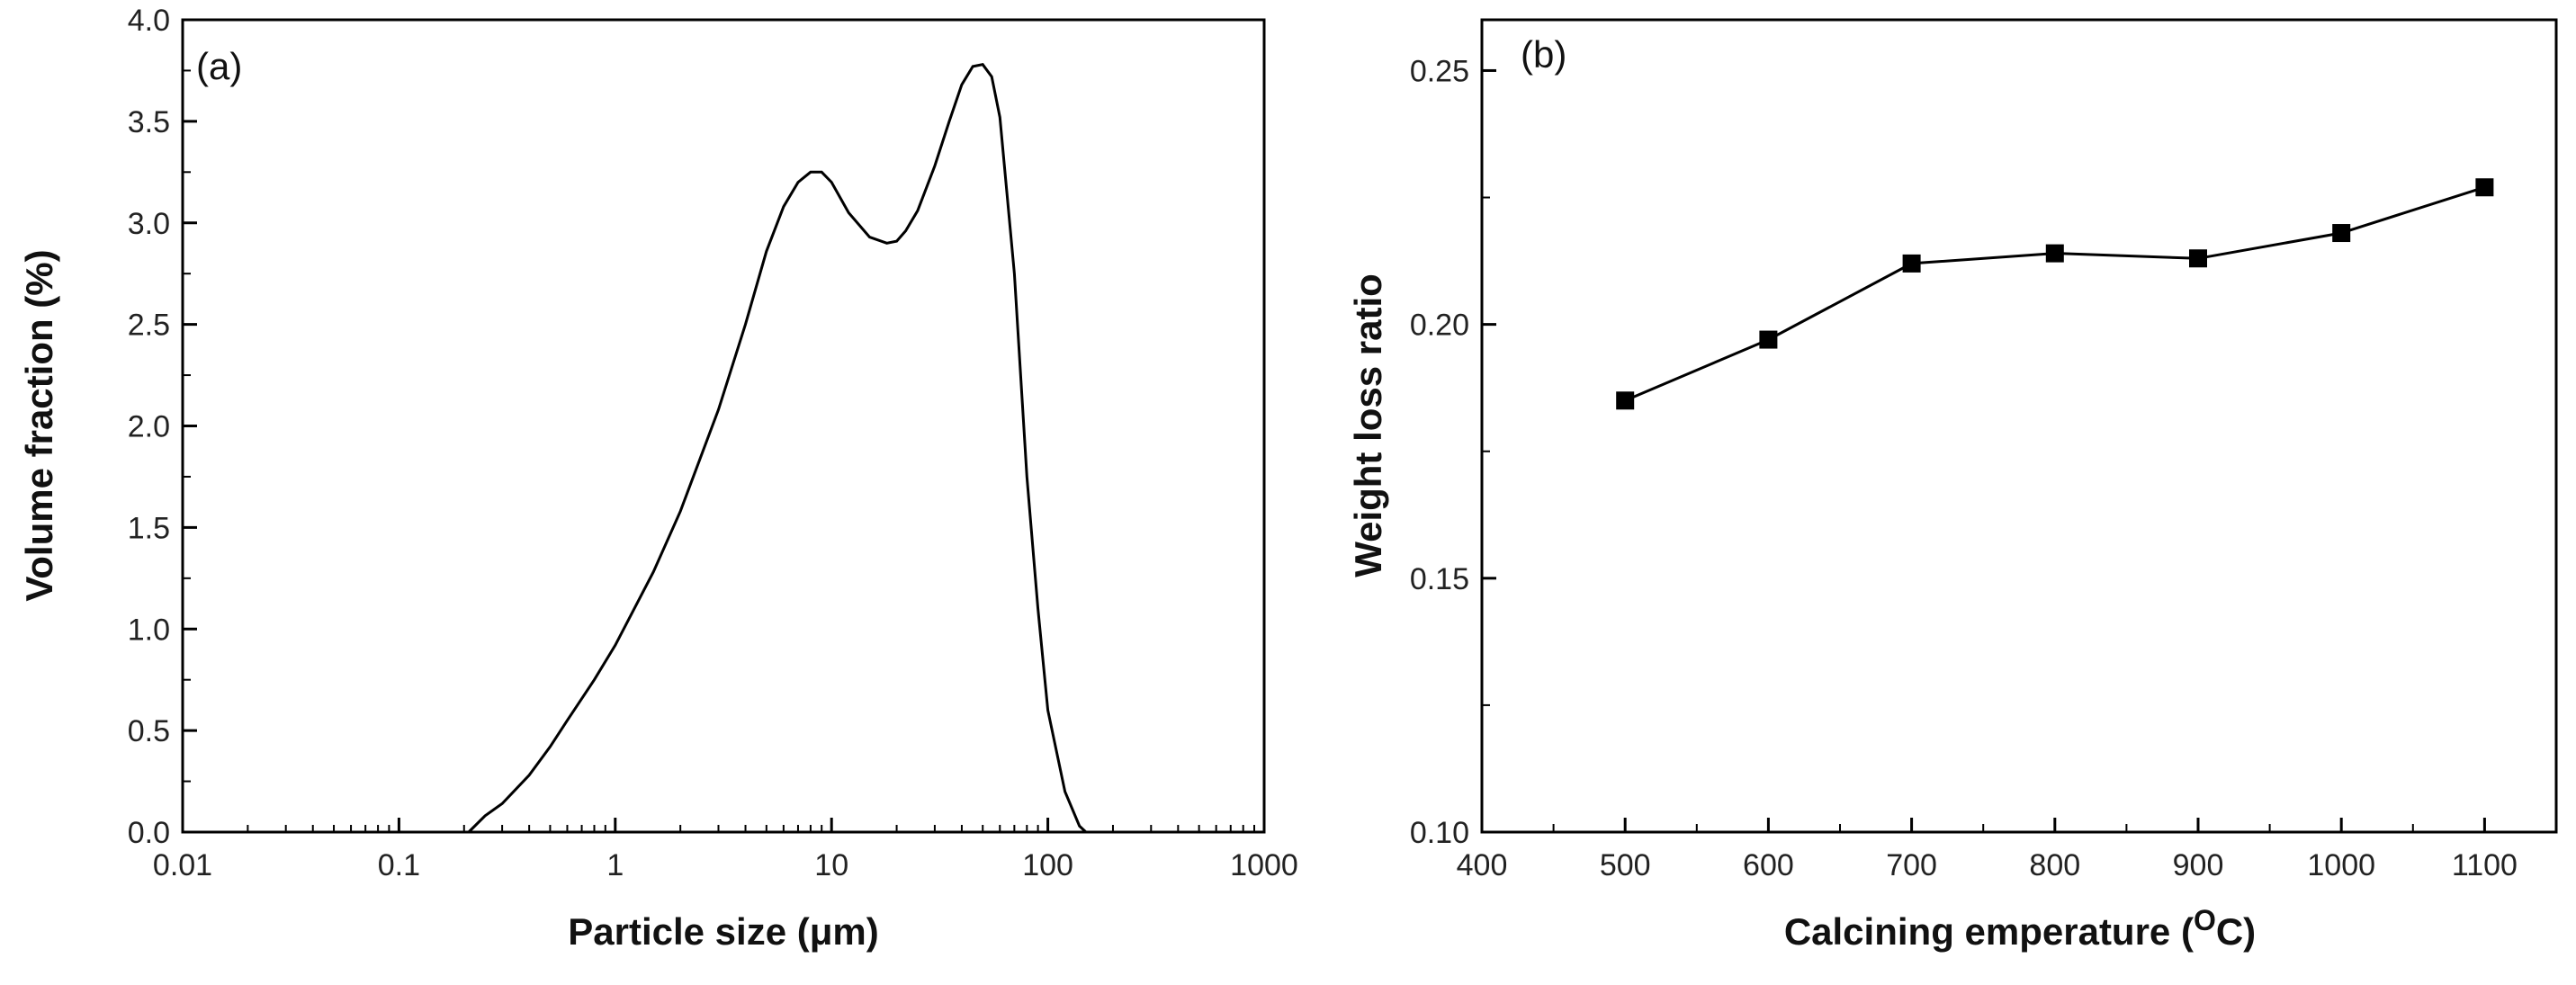  Describe the element at coordinates (1368, 425) in the screenshot. I see `chart-b-y-axis-title: Weight loss ratio` at that location.